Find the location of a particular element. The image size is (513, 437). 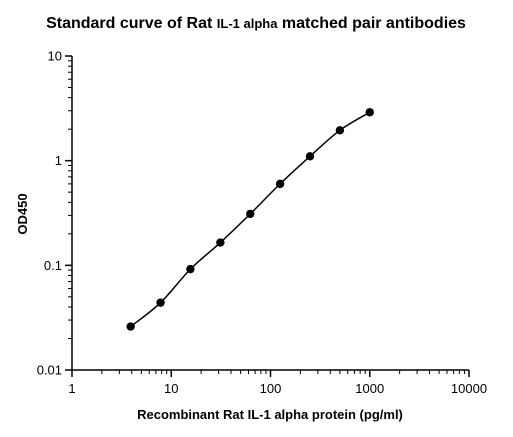

y-tick-label: 0.01 is located at coordinates (49, 370).